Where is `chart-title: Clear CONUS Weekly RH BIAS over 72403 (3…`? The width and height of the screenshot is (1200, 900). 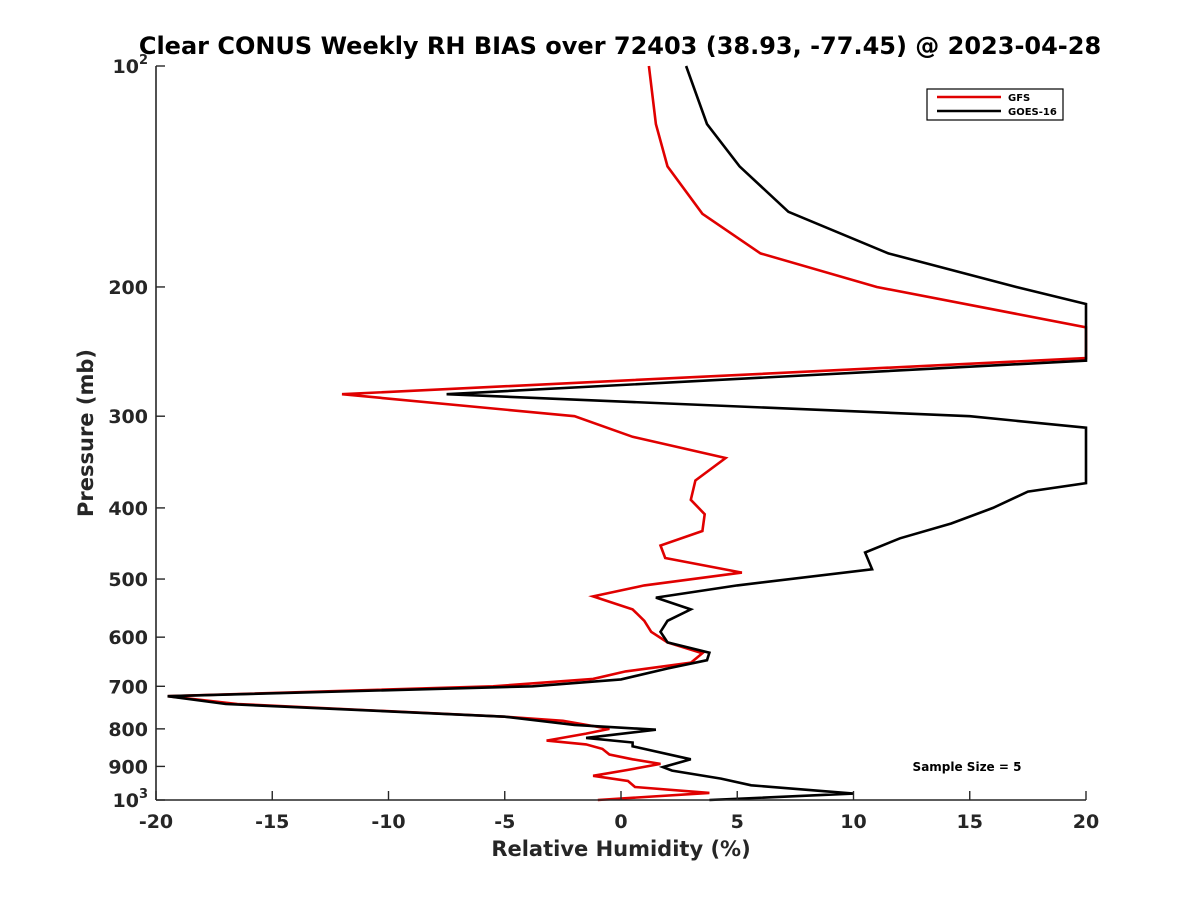
chart-title: Clear CONUS Weekly RH BIAS over 72403 (3… is located at coordinates (620, 46).